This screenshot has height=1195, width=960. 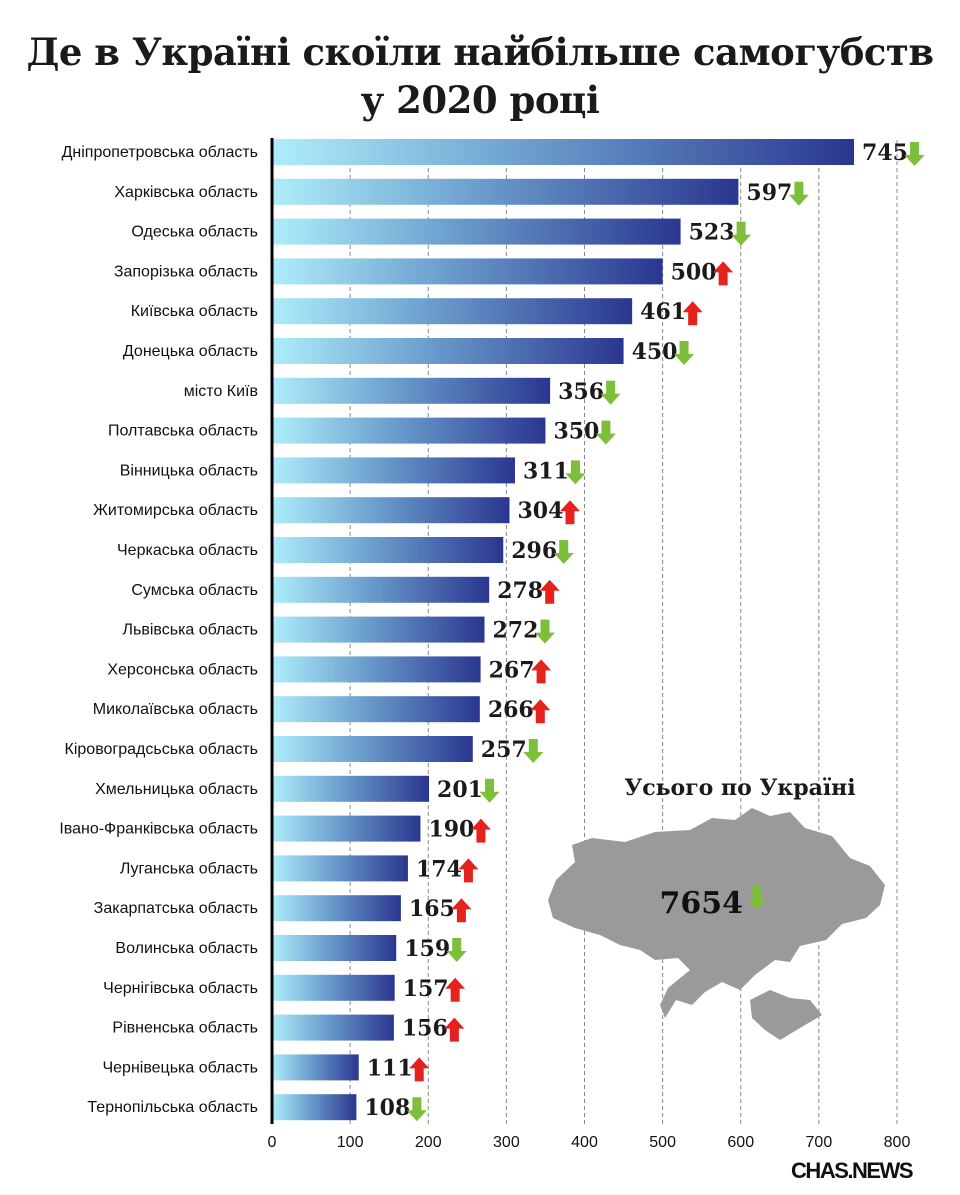 I want to click on category-label: Харківська область, so click(x=186, y=192).